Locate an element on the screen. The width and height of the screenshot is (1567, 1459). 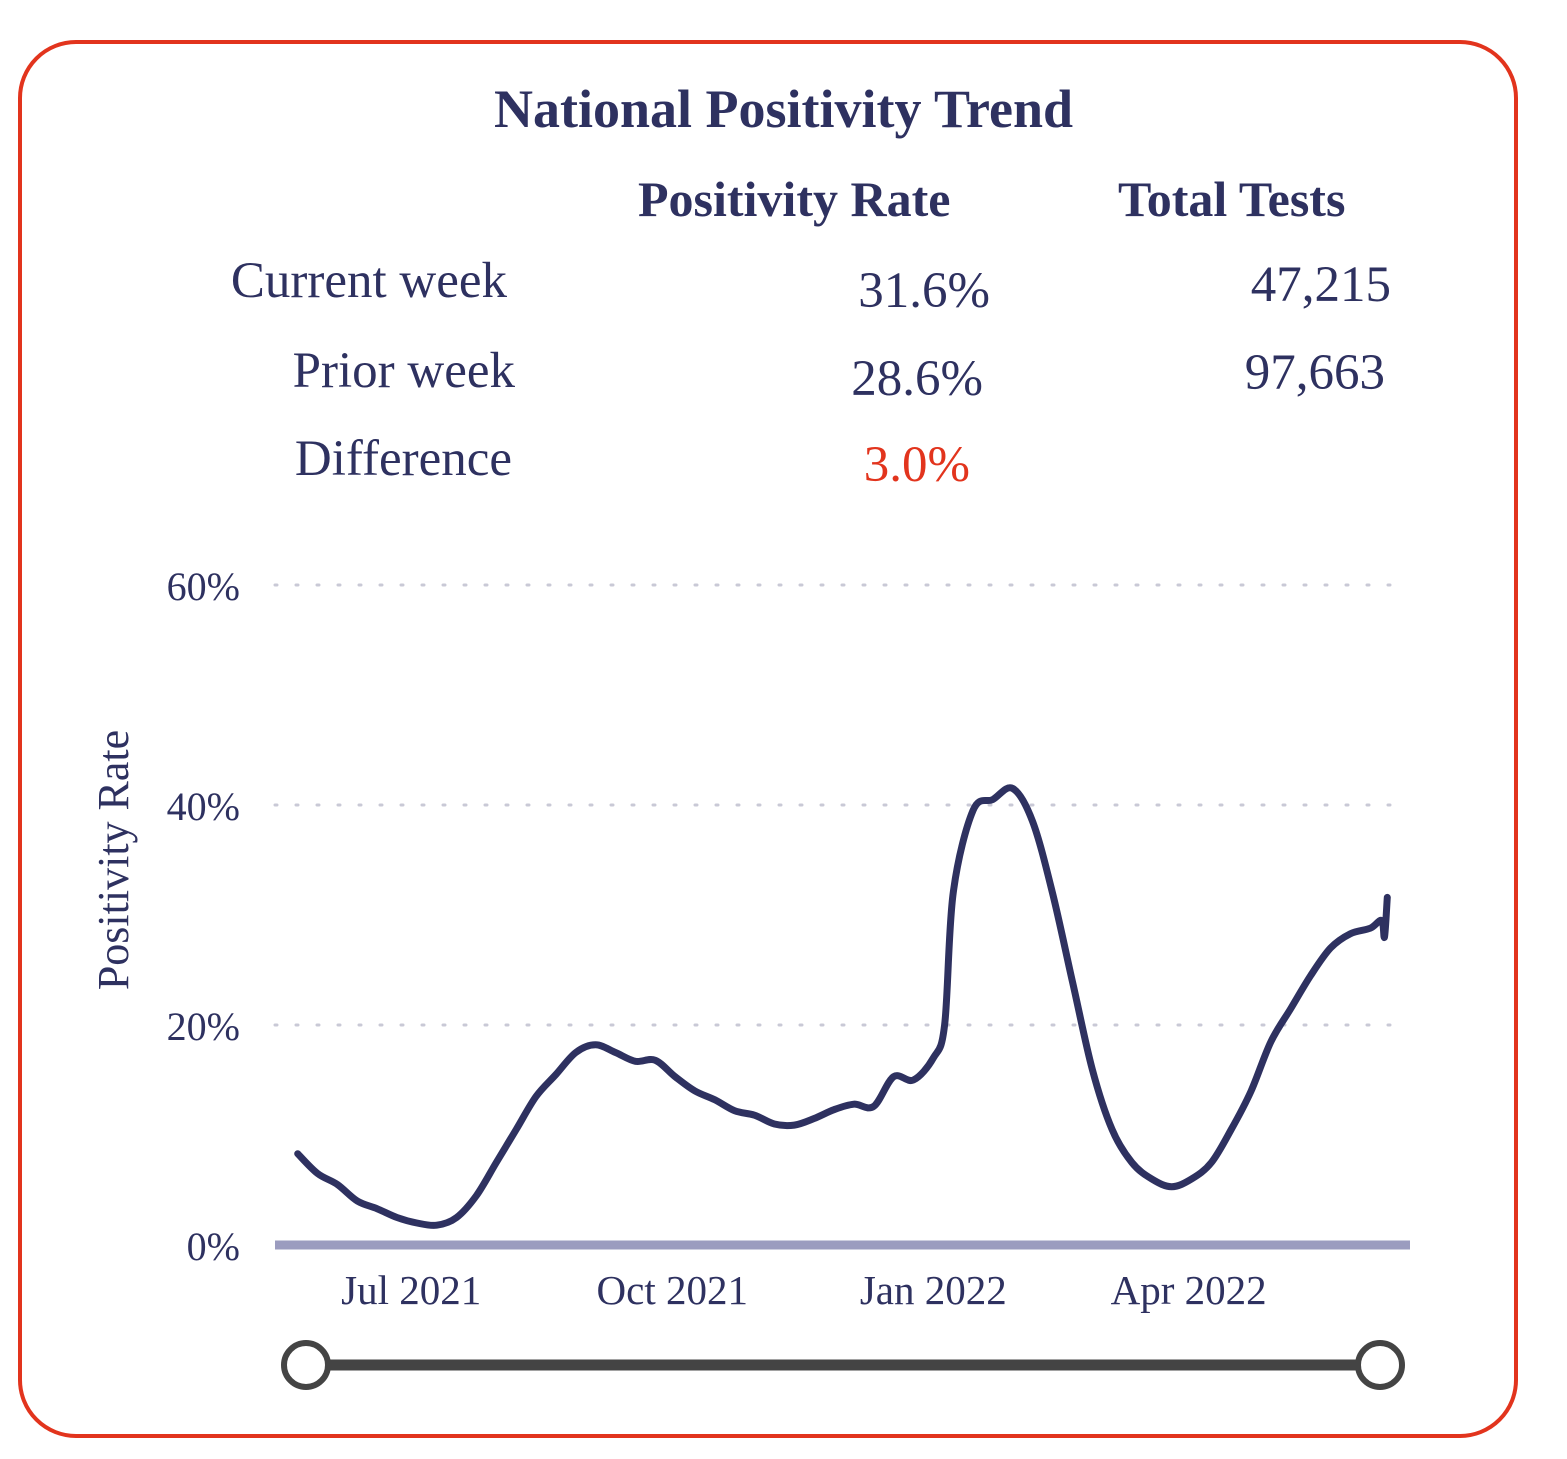
current-week-tests: 47,215 is located at coordinates (1320, 285).